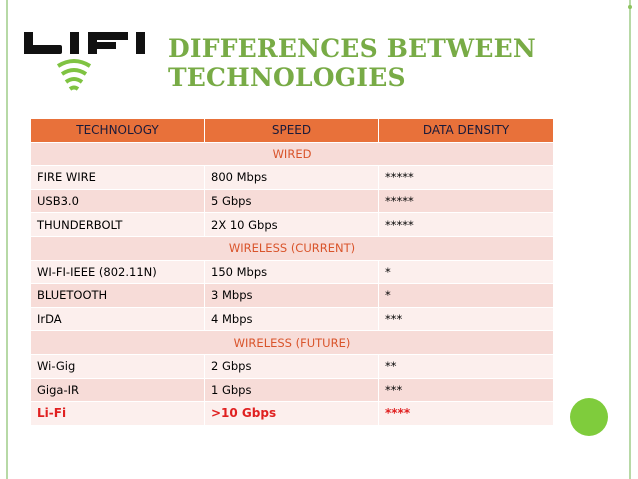 The image size is (638, 479). I want to click on table-row: IrDA 4 Mbps ***, so click(292, 319).